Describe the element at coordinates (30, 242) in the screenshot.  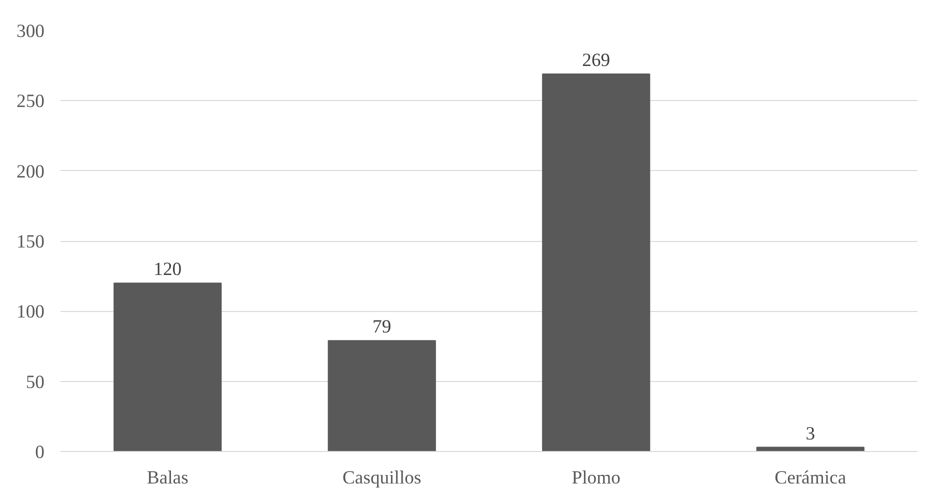
I see `y-tick-label: 150` at that location.